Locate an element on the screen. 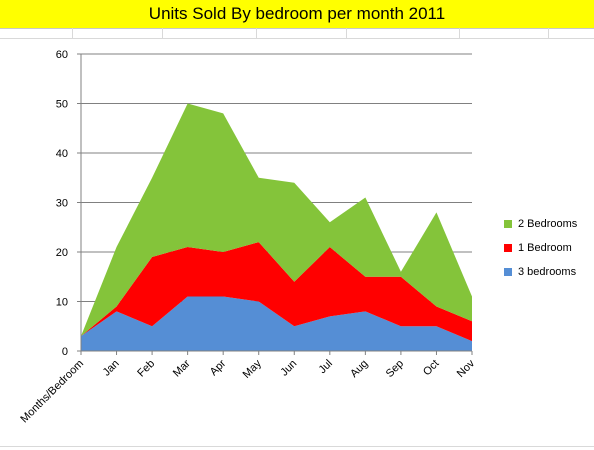  legend-item-3-bedrooms: 3 bedrooms is located at coordinates (540, 272).